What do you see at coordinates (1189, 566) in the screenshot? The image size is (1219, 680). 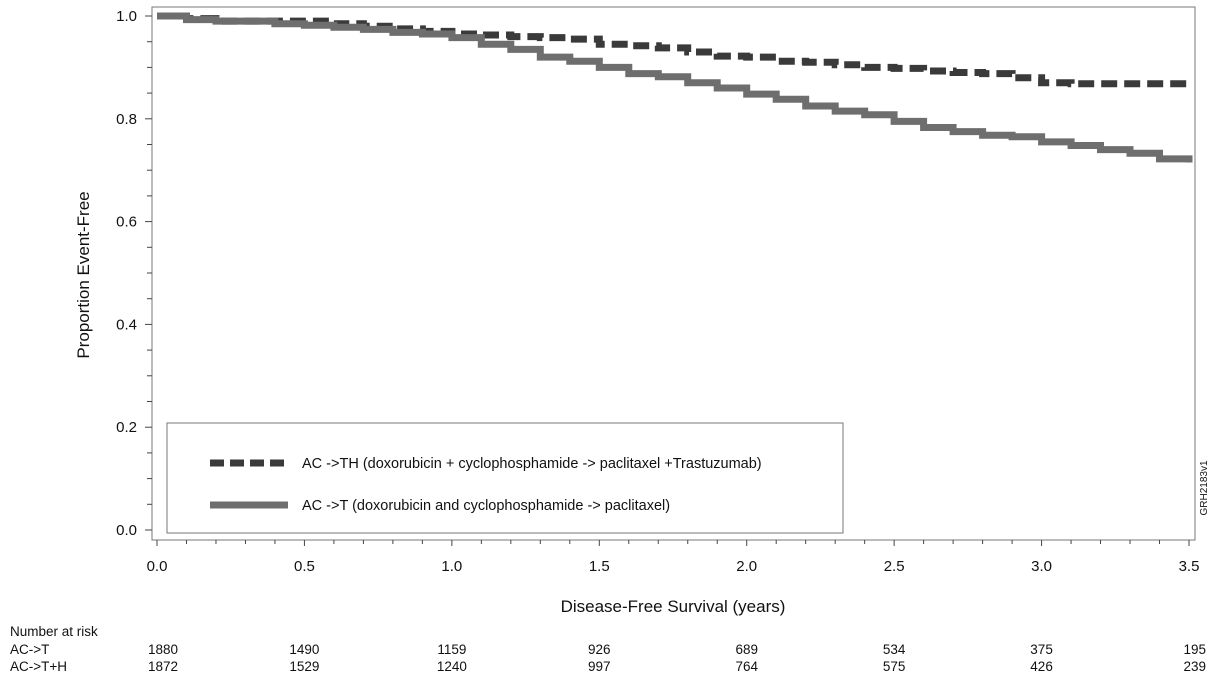 I see `x-tick-label: 3.5` at bounding box center [1189, 566].